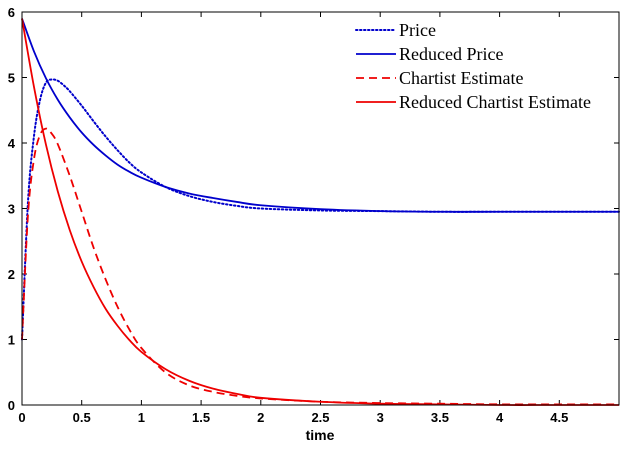 Image resolution: width=621 pixels, height=449 pixels. What do you see at coordinates (201, 417) in the screenshot?
I see `x-tick-label: 1.5` at bounding box center [201, 417].